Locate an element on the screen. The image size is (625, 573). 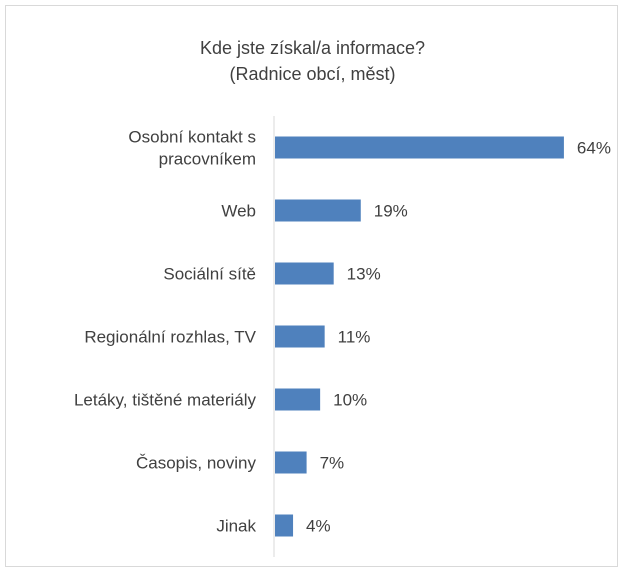
category-label-line: Osobní kontakt s is located at coordinates (192, 137).